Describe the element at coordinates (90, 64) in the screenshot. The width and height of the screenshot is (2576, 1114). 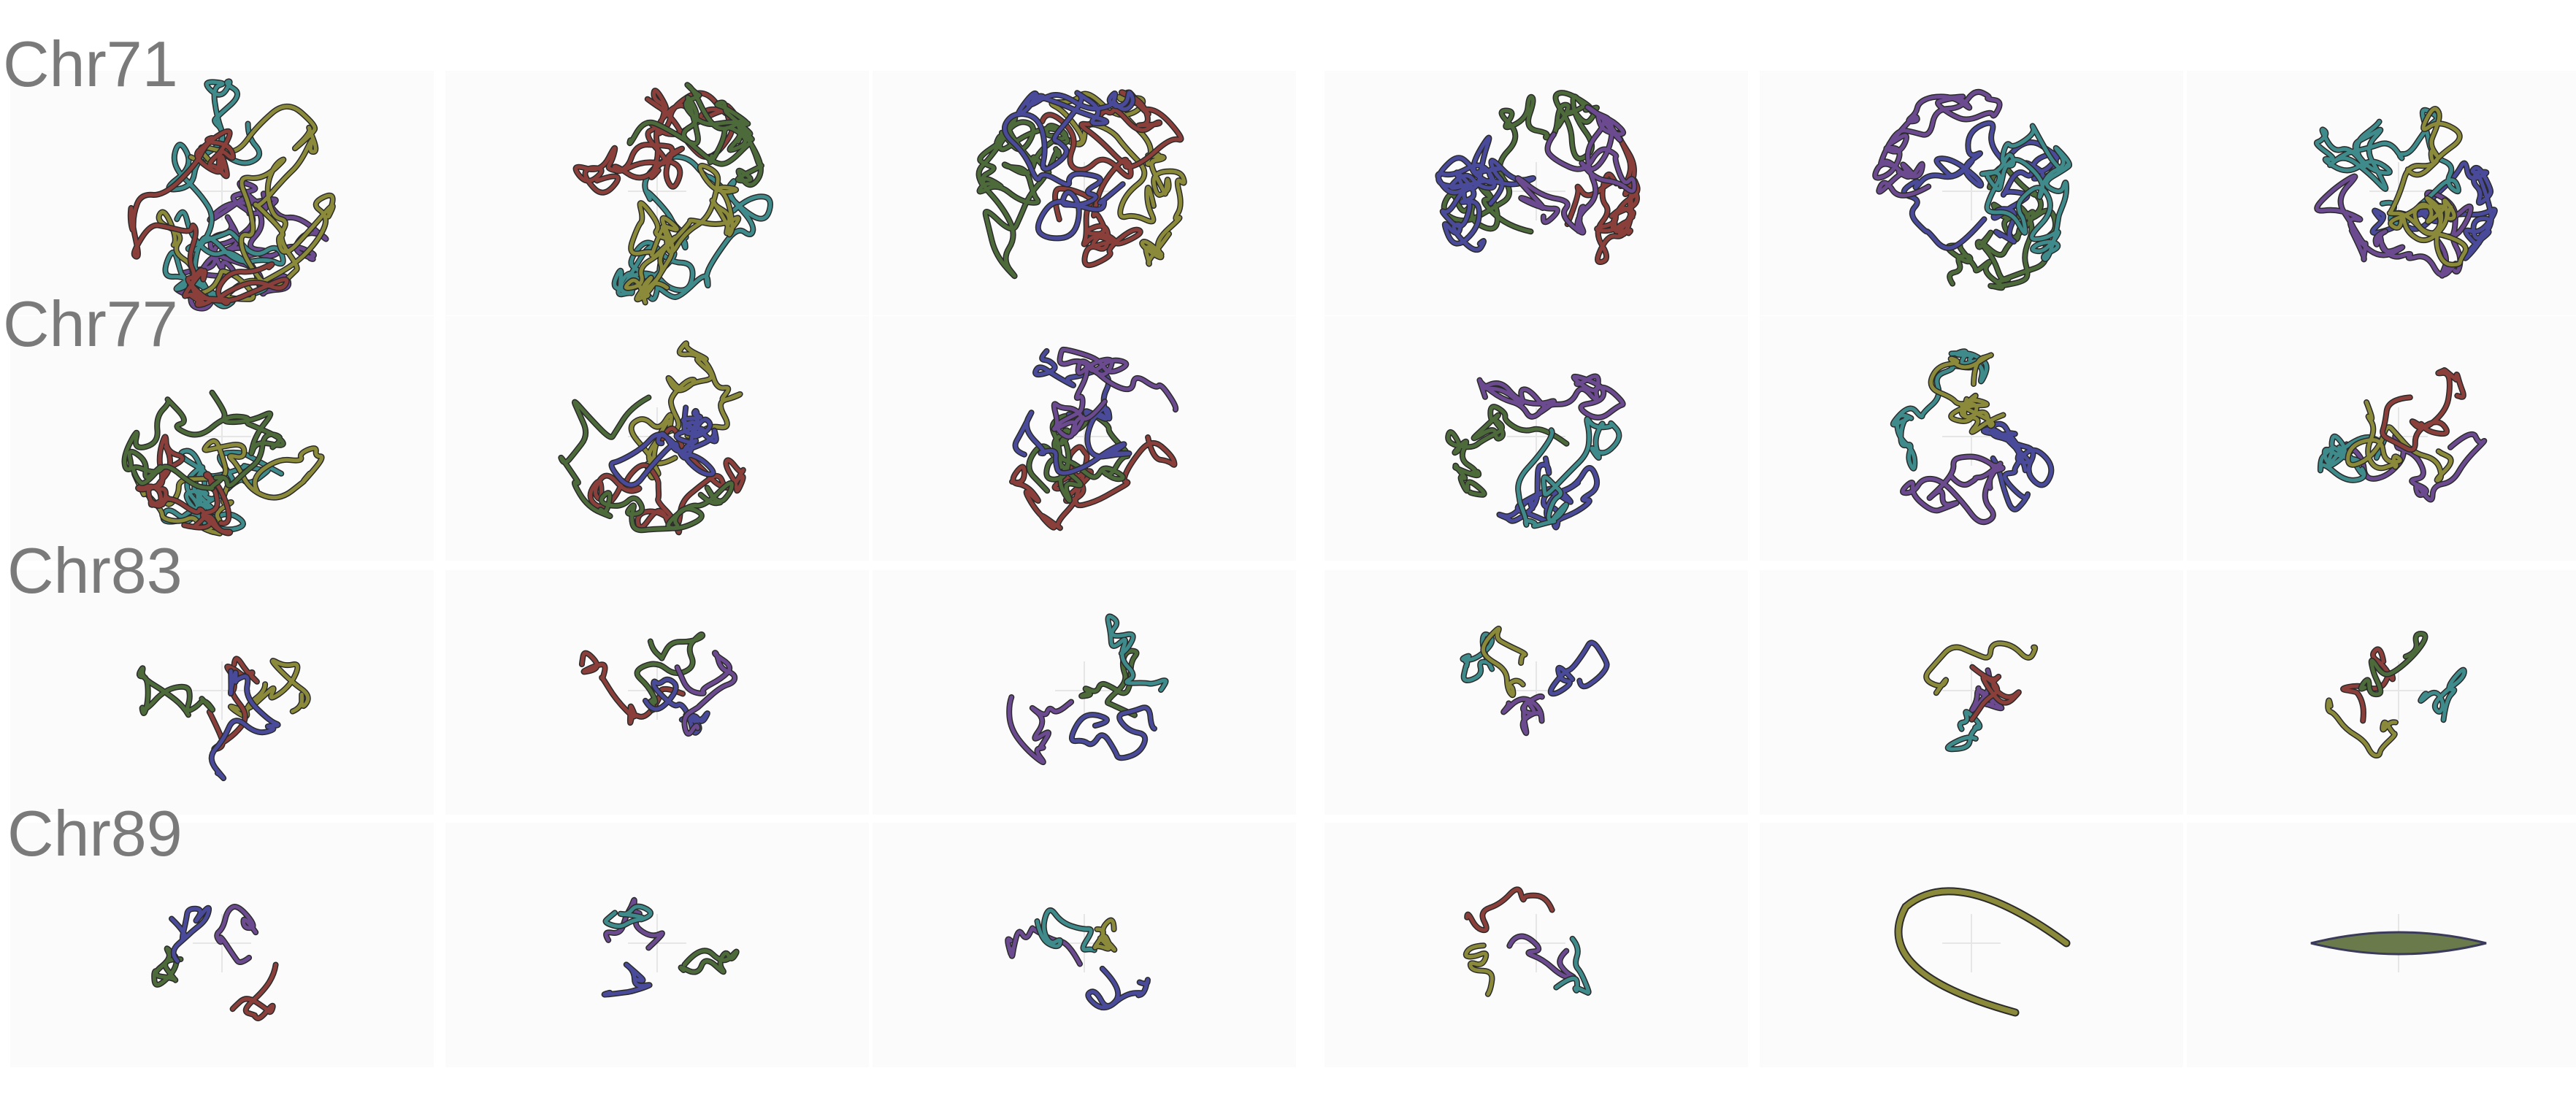
I see `row-label: Chr71` at that location.